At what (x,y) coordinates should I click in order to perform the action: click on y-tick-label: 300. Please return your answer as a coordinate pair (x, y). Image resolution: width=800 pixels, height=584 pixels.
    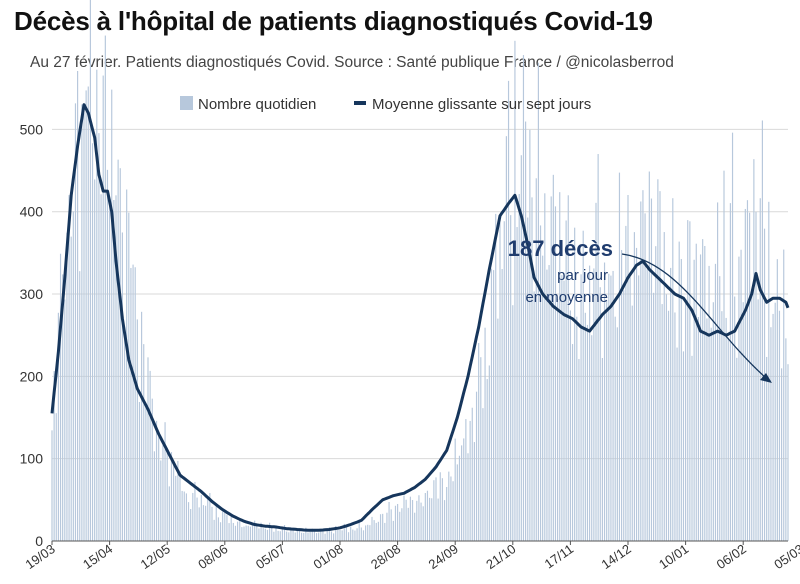
    Looking at the image, I should click on (32, 294).